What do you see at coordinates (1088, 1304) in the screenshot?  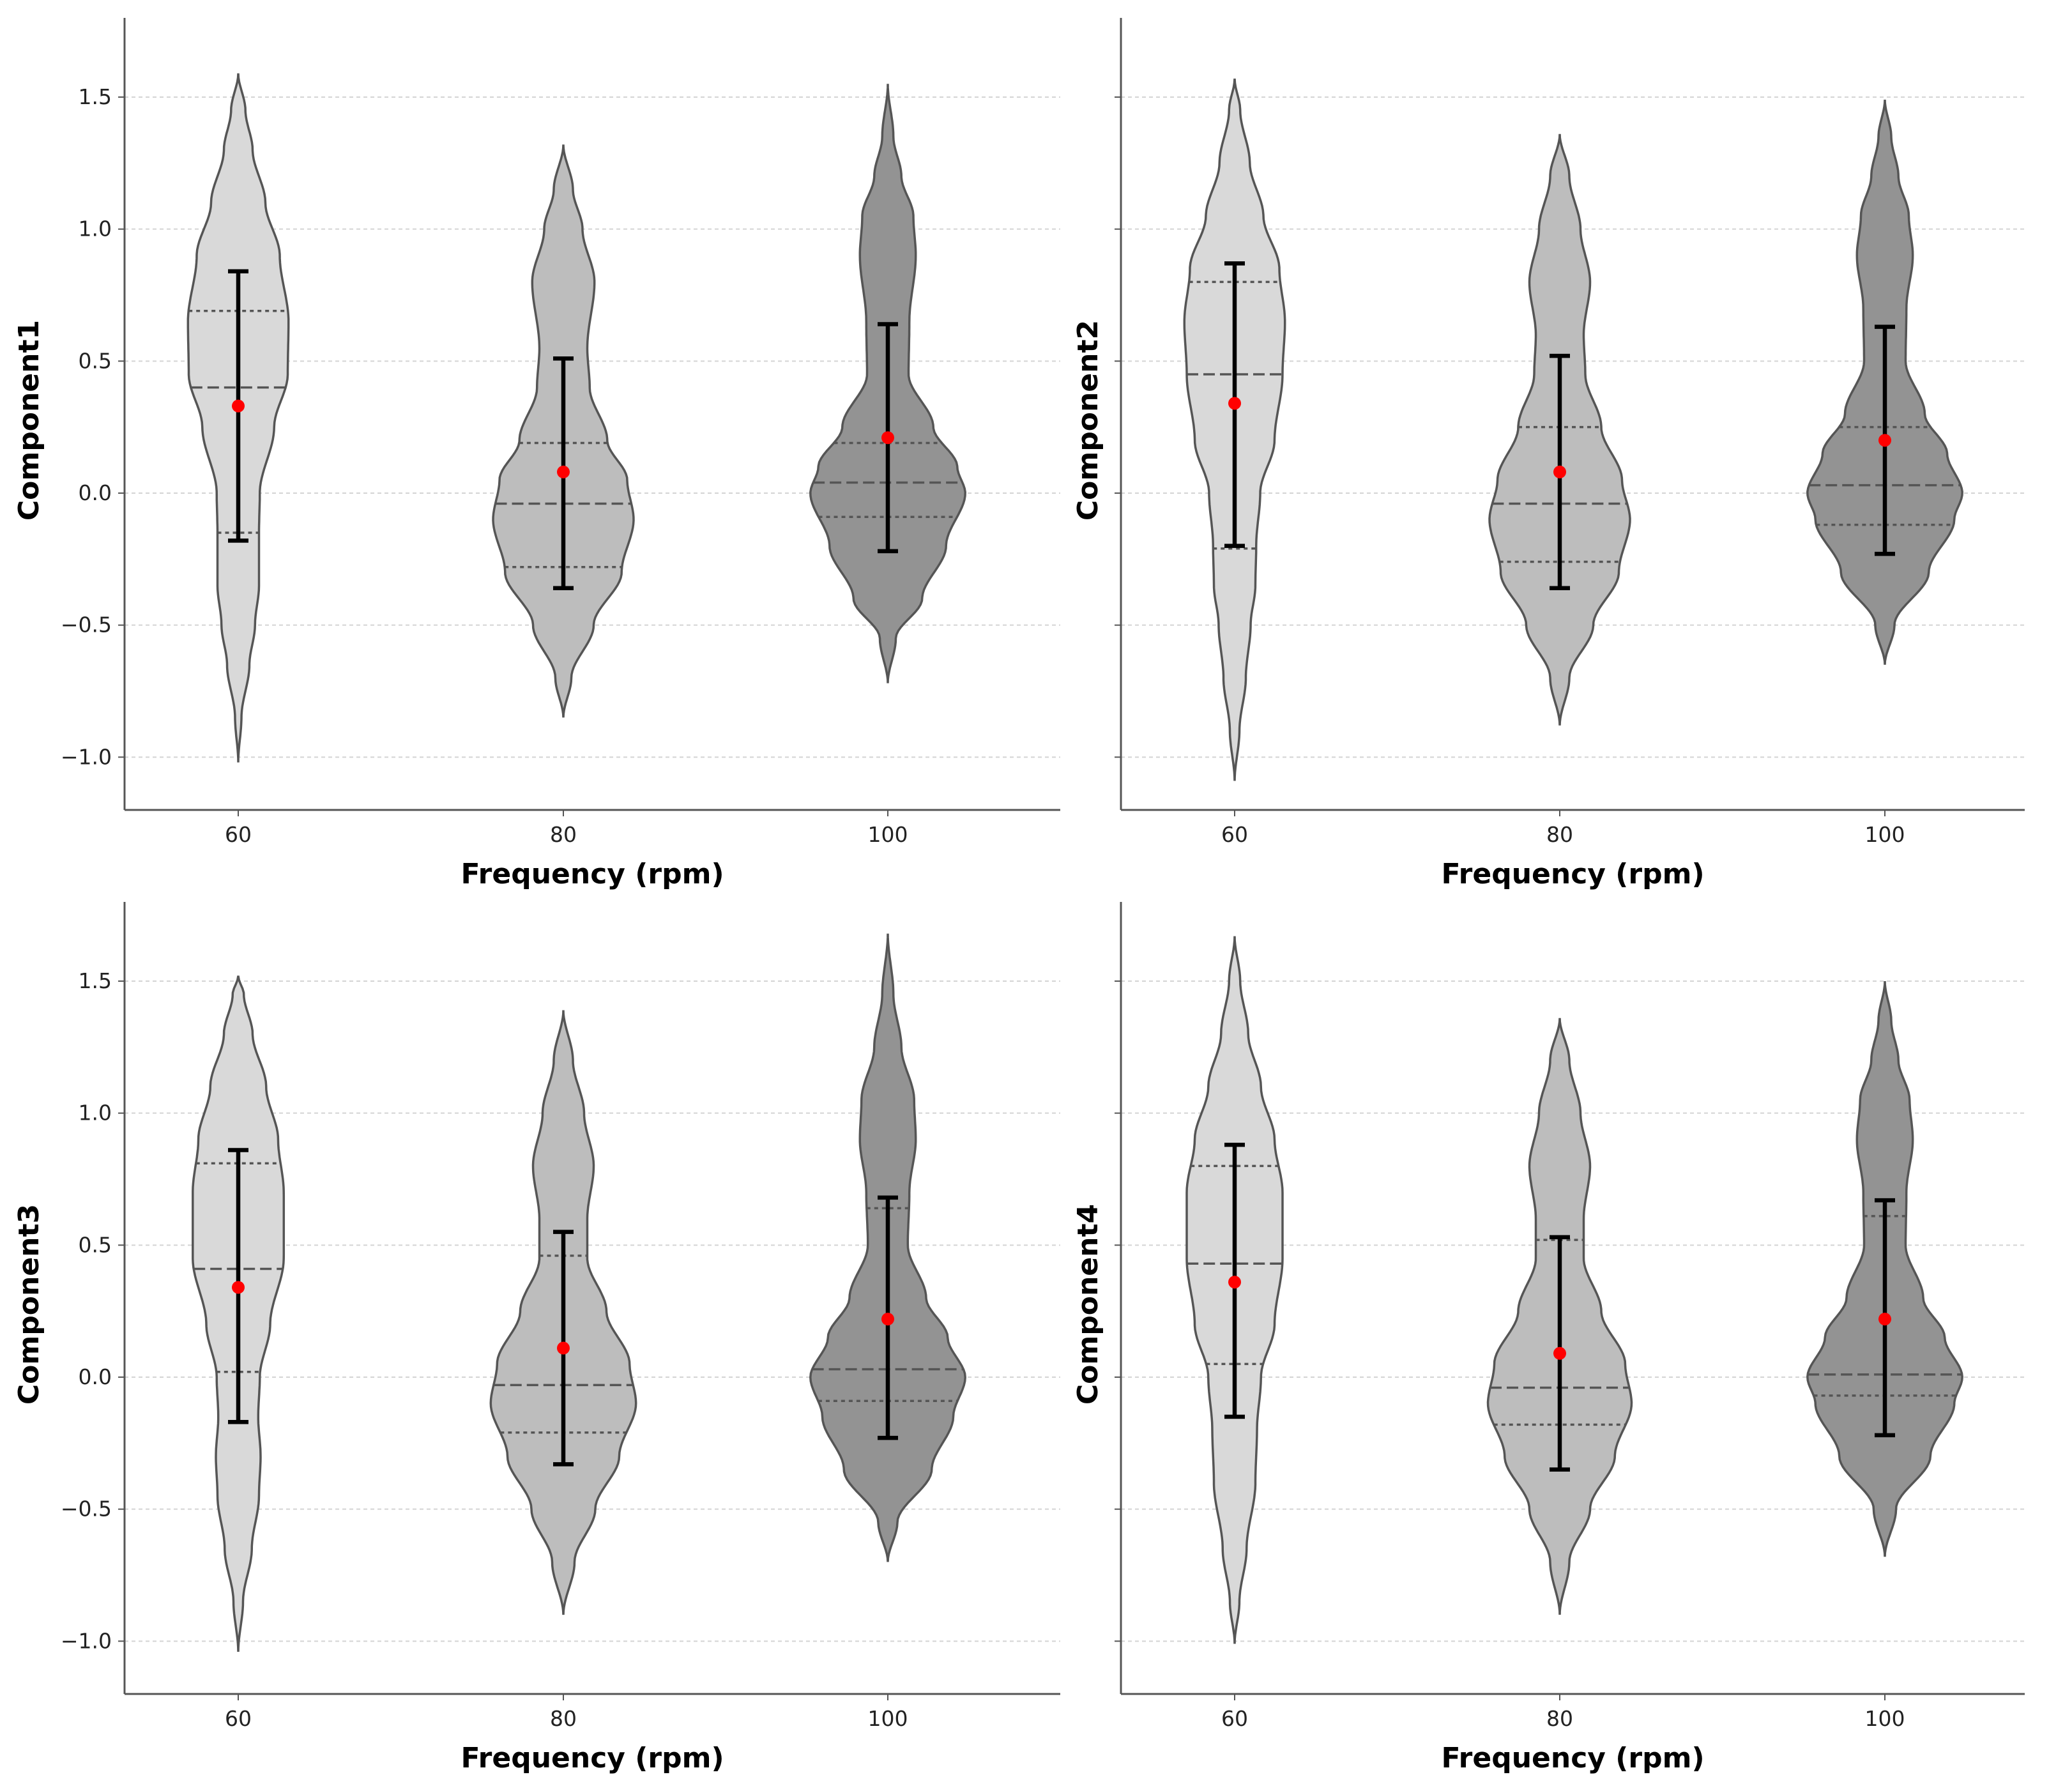 I see `y-axis-title: Component4` at bounding box center [1088, 1304].